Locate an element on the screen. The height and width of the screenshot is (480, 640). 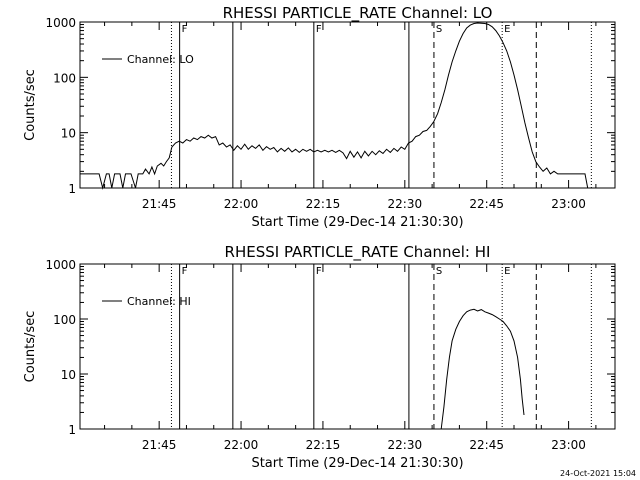
chart-title: RHESSI PARTICLE_RATE Channel: HI is located at coordinates (358, 252).